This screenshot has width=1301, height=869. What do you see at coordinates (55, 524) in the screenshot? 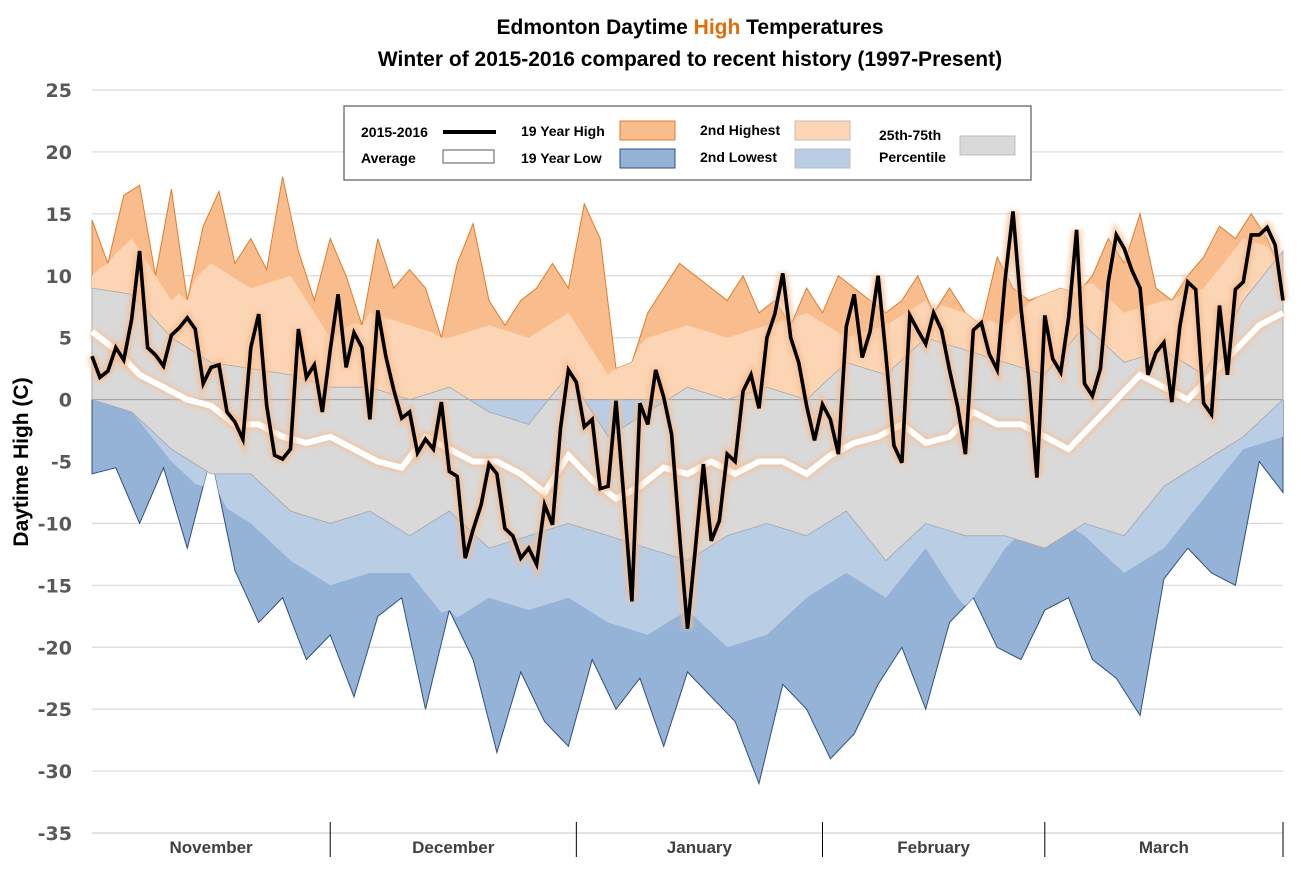
I see `y-tick-label: -10` at bounding box center [55, 524].